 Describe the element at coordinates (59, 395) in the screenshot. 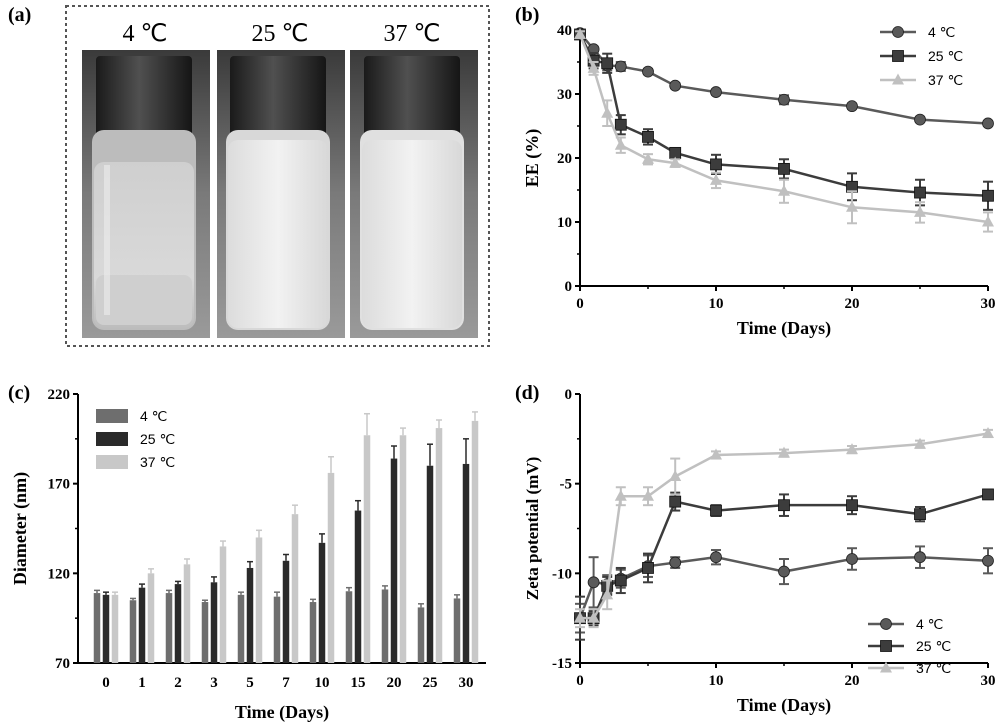

I see `y-tick-label: 220` at that location.